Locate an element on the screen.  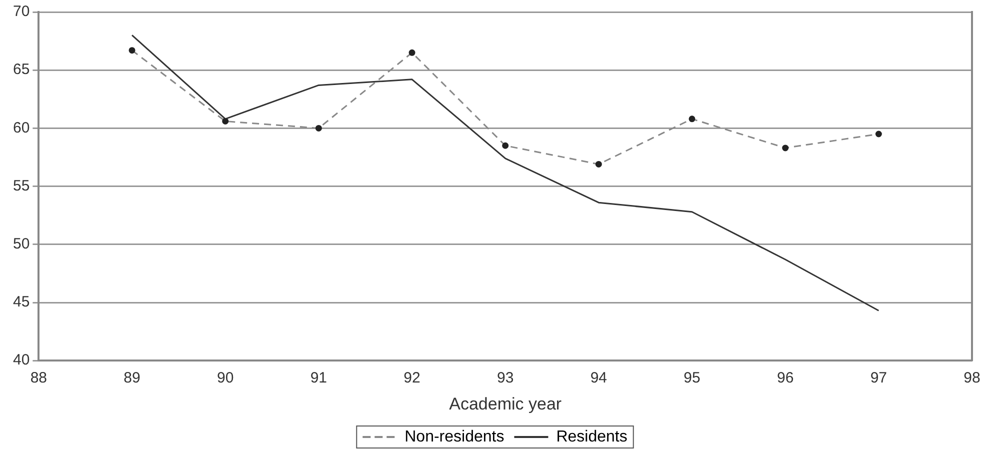
x-tick-label: 95 is located at coordinates (692, 378).